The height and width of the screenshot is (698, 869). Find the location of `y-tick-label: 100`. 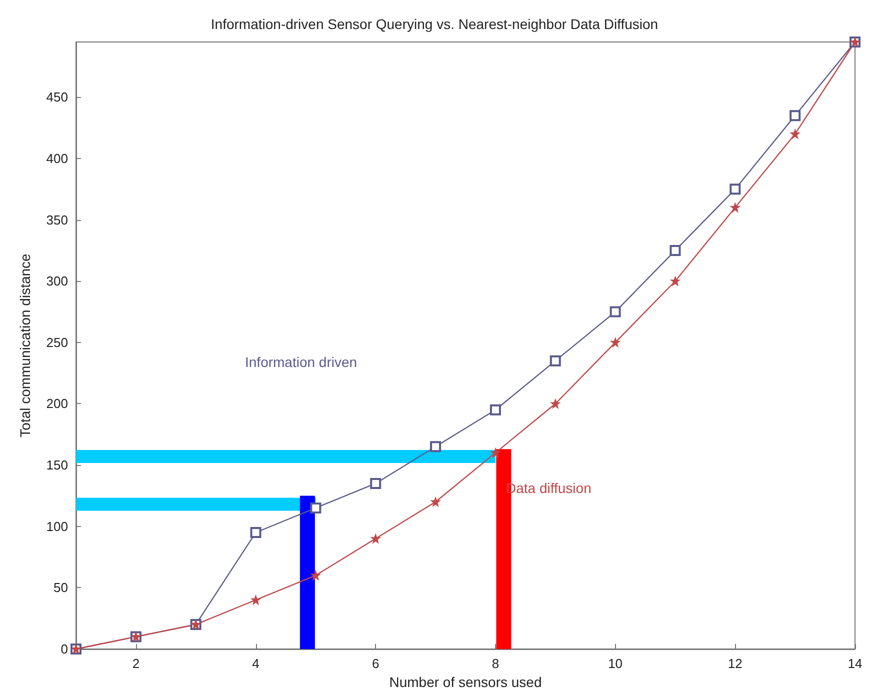

y-tick-label: 100 is located at coordinates (57, 526).